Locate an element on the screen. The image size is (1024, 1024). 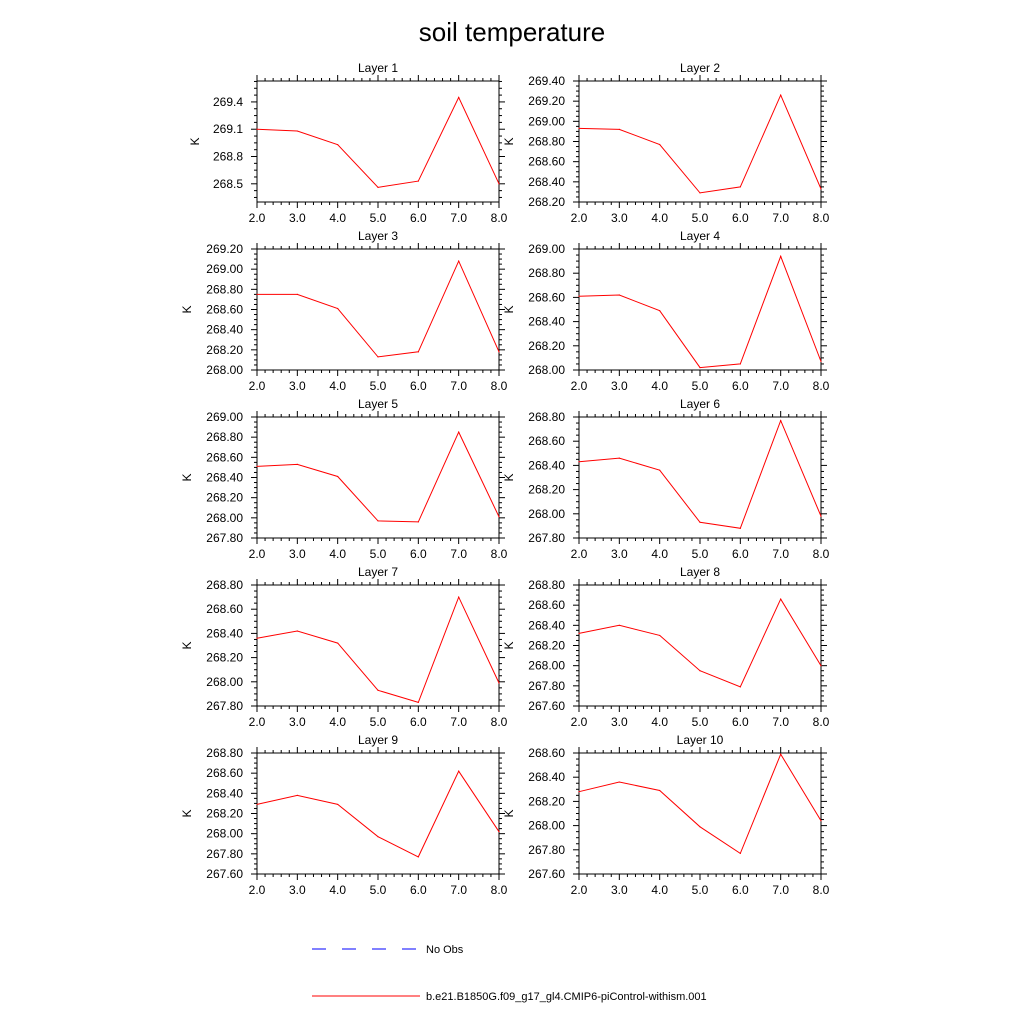
legend-label: No Obs is located at coordinates (445, 950).